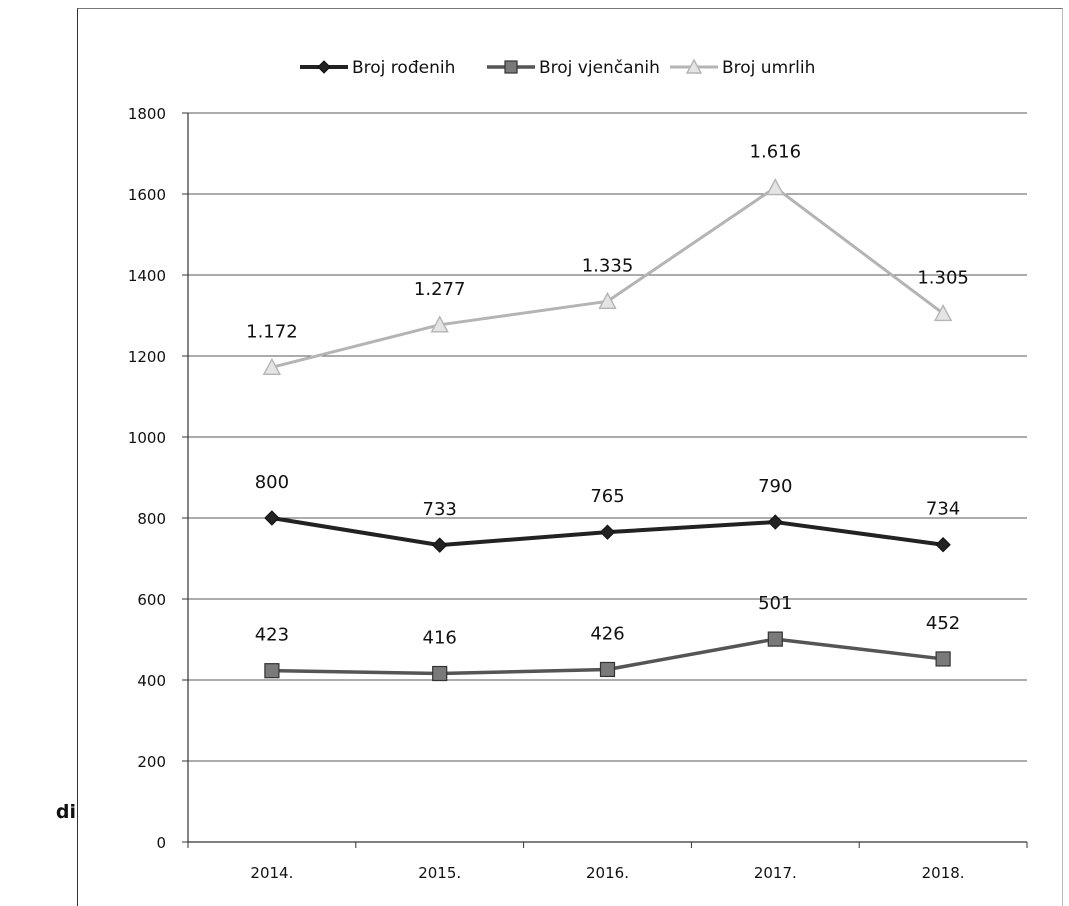 The image size is (1069, 906). Describe the element at coordinates (161, 843) in the screenshot. I see `y-tick-label: 0` at that location.